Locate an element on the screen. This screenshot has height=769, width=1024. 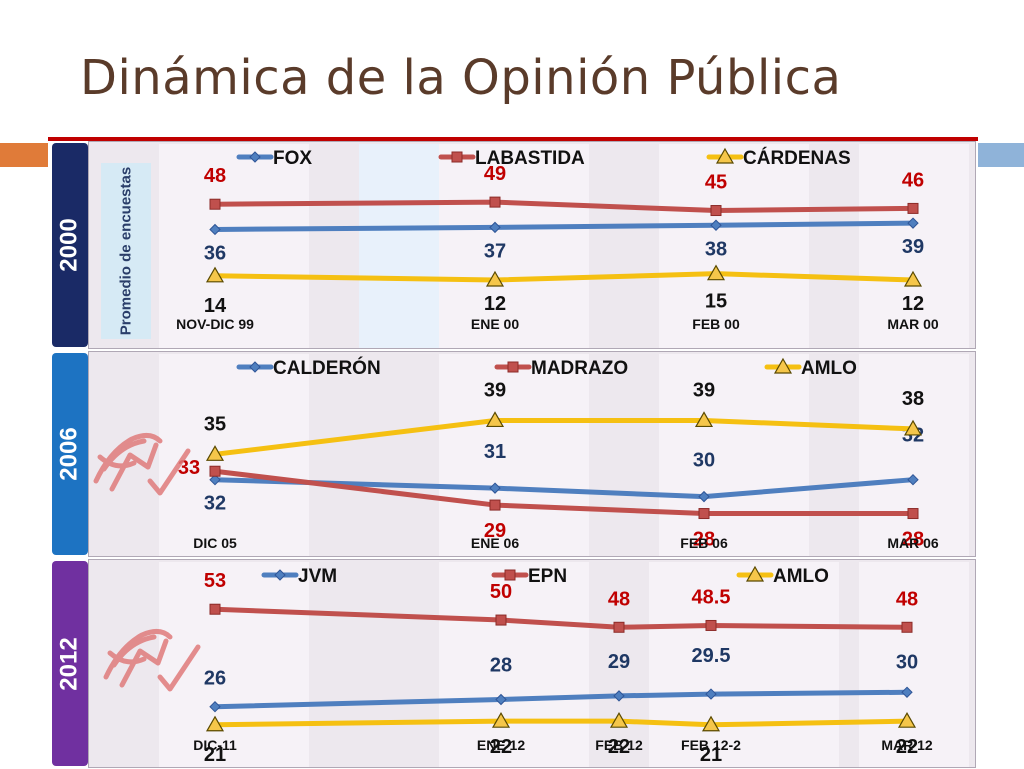
category-label: FEB 00 is located at coordinates (716, 324).